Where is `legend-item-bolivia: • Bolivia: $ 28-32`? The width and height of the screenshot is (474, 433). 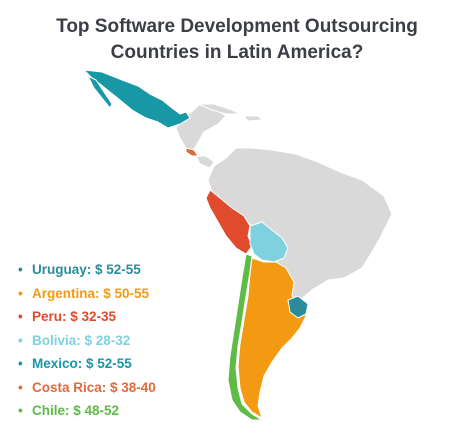 legend-item-bolivia: • Bolivia: $ 28-32 is located at coordinates (87, 341).